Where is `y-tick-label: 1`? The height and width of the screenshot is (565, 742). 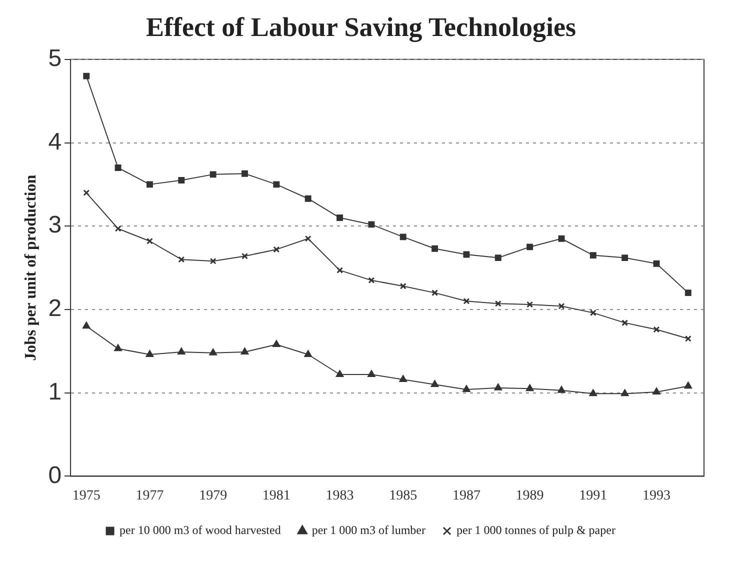 y-tick-label: 1 is located at coordinates (55, 392).